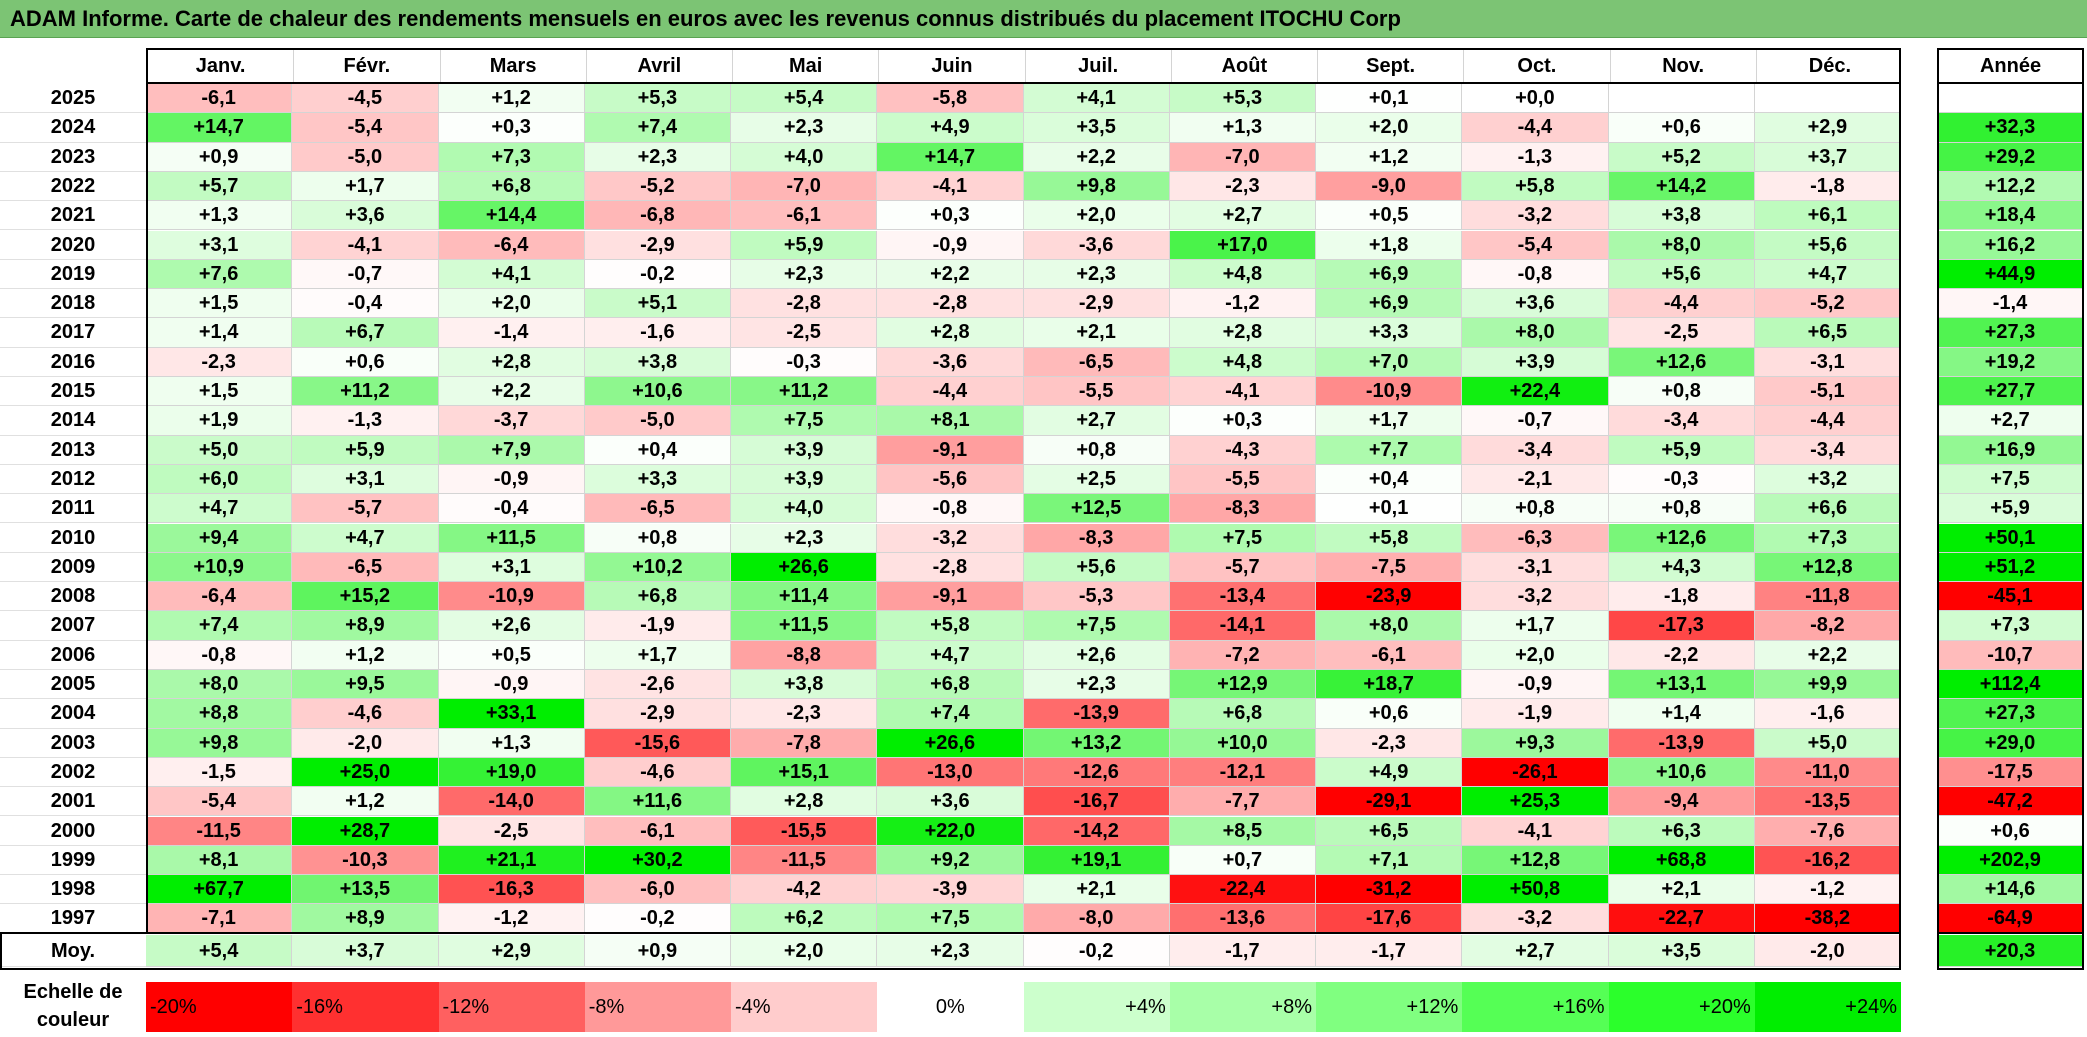 The width and height of the screenshot is (2087, 1037). What do you see at coordinates (365, 128) in the screenshot?
I see `heatmap-cell: -5,4` at bounding box center [365, 128].